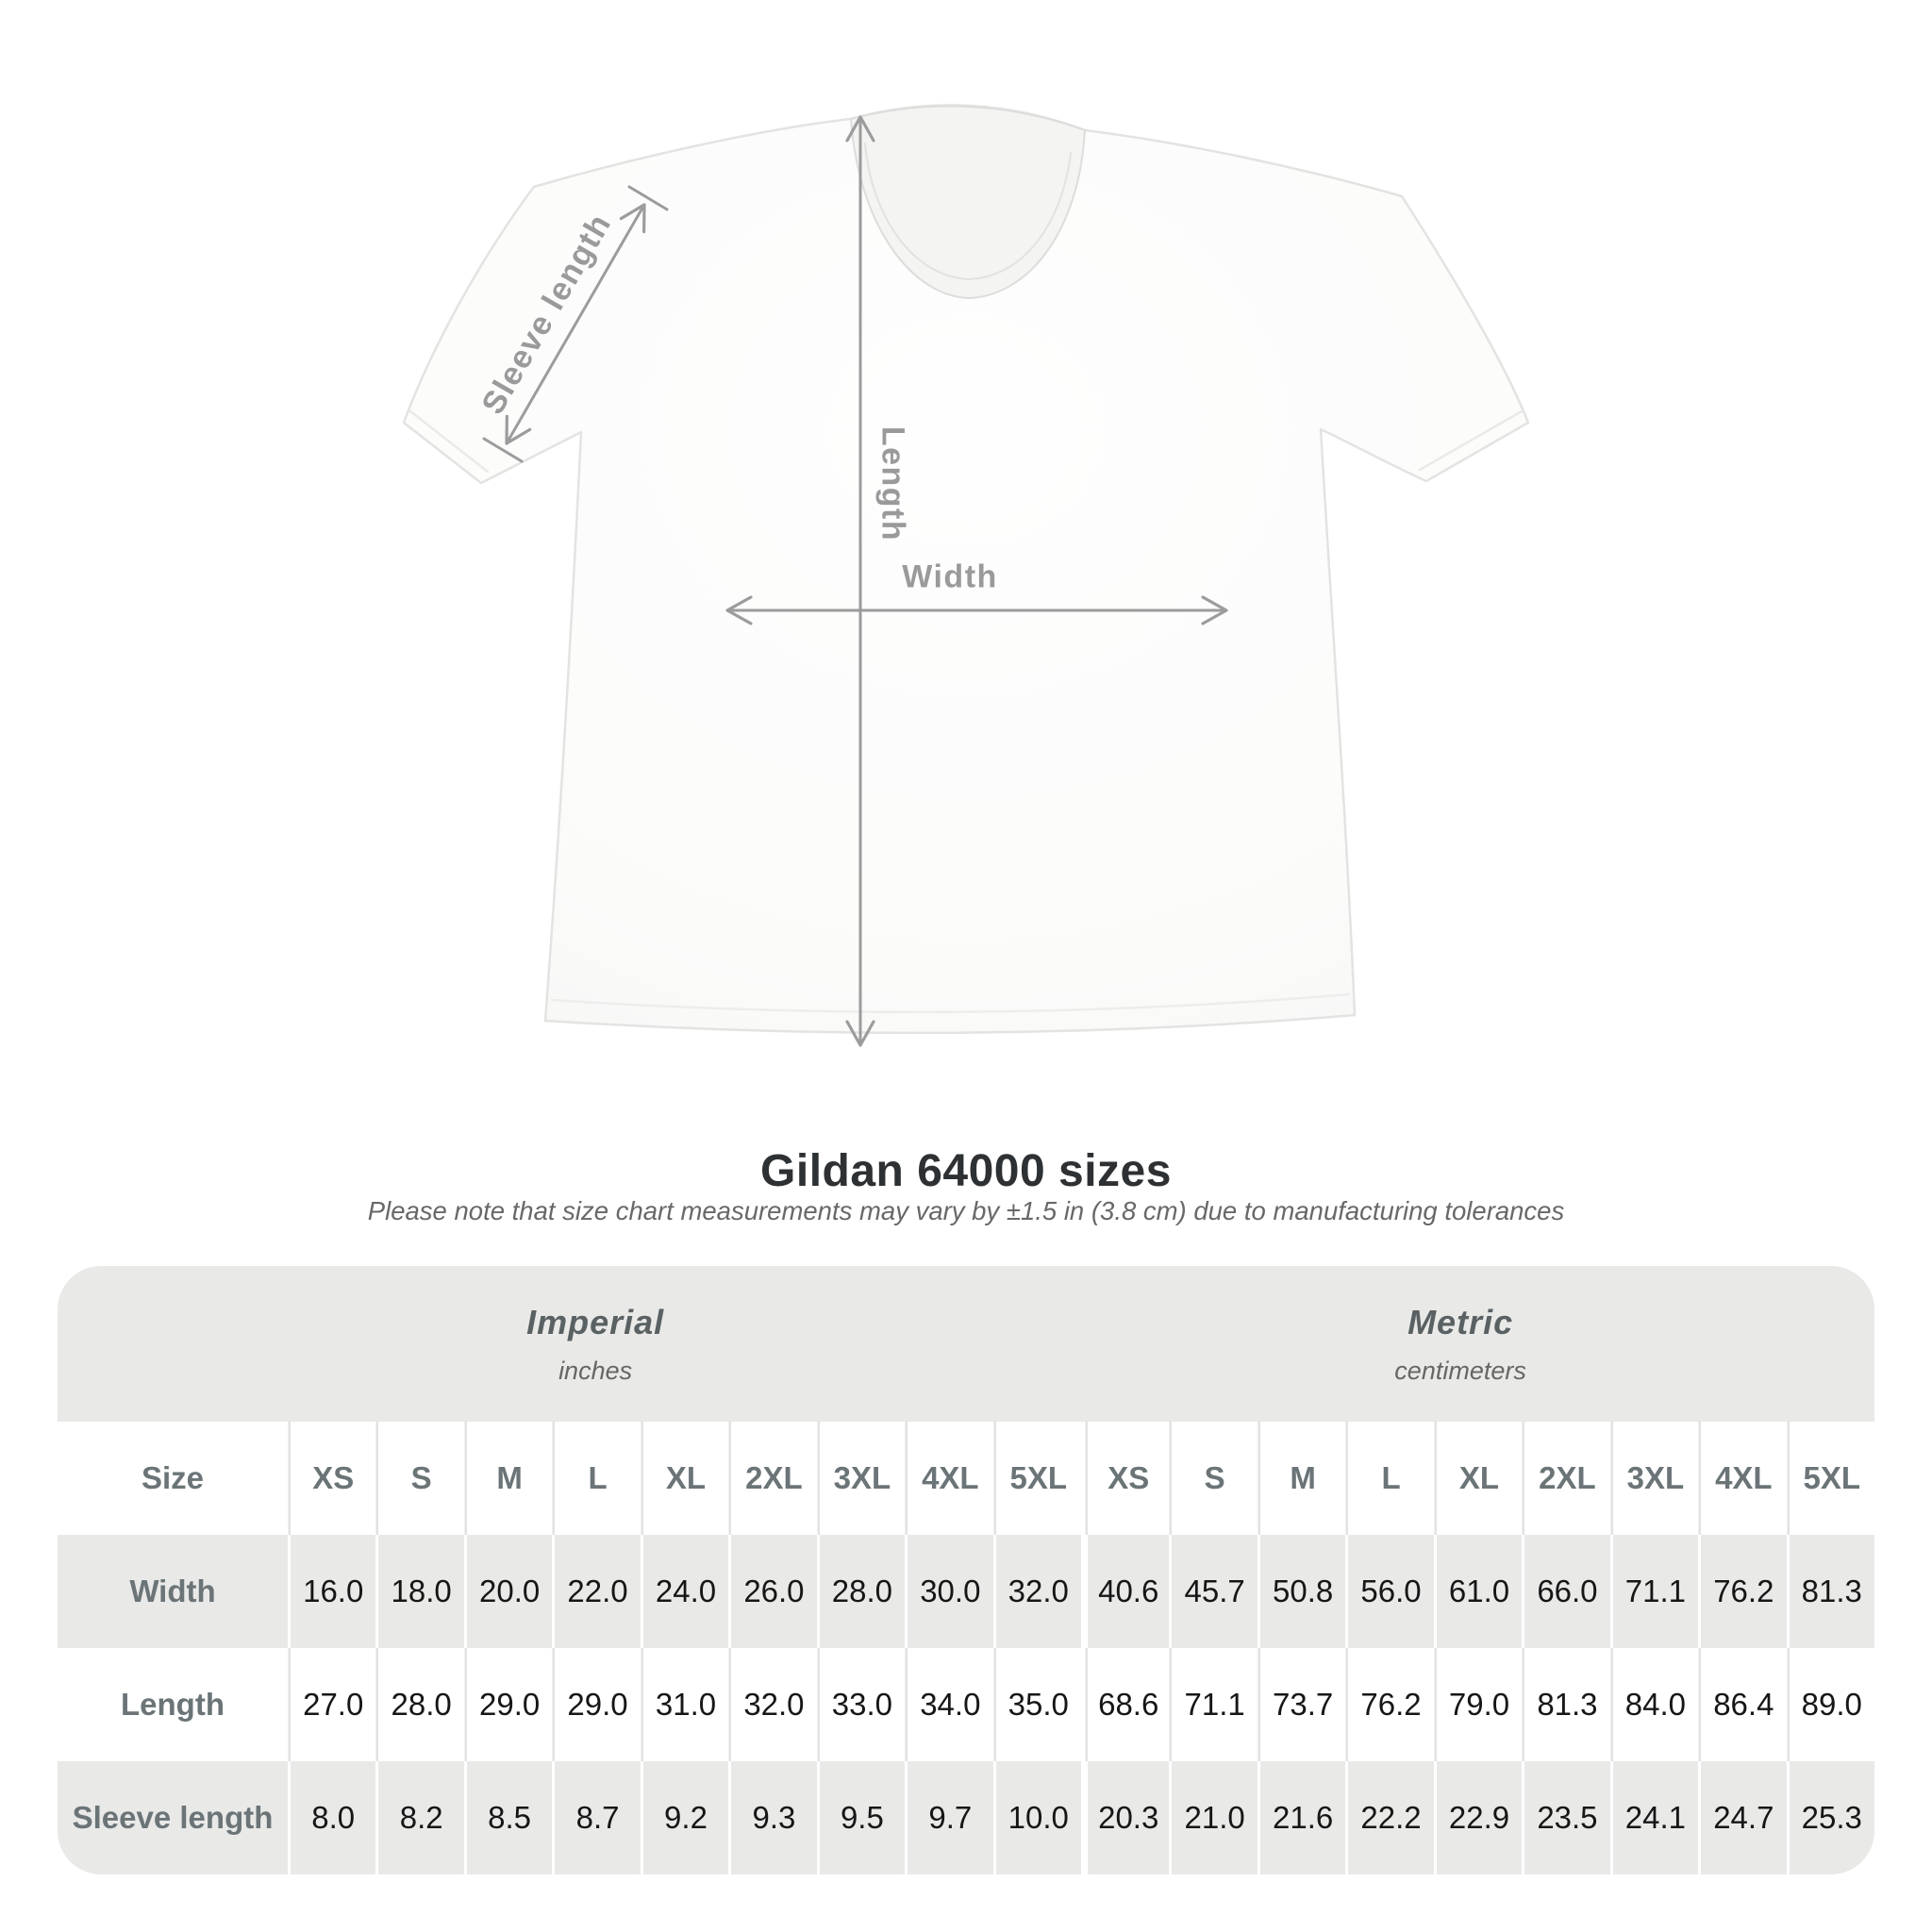 The height and width of the screenshot is (1932, 1932). I want to click on table-cell: 24.1, so click(1655, 1817).